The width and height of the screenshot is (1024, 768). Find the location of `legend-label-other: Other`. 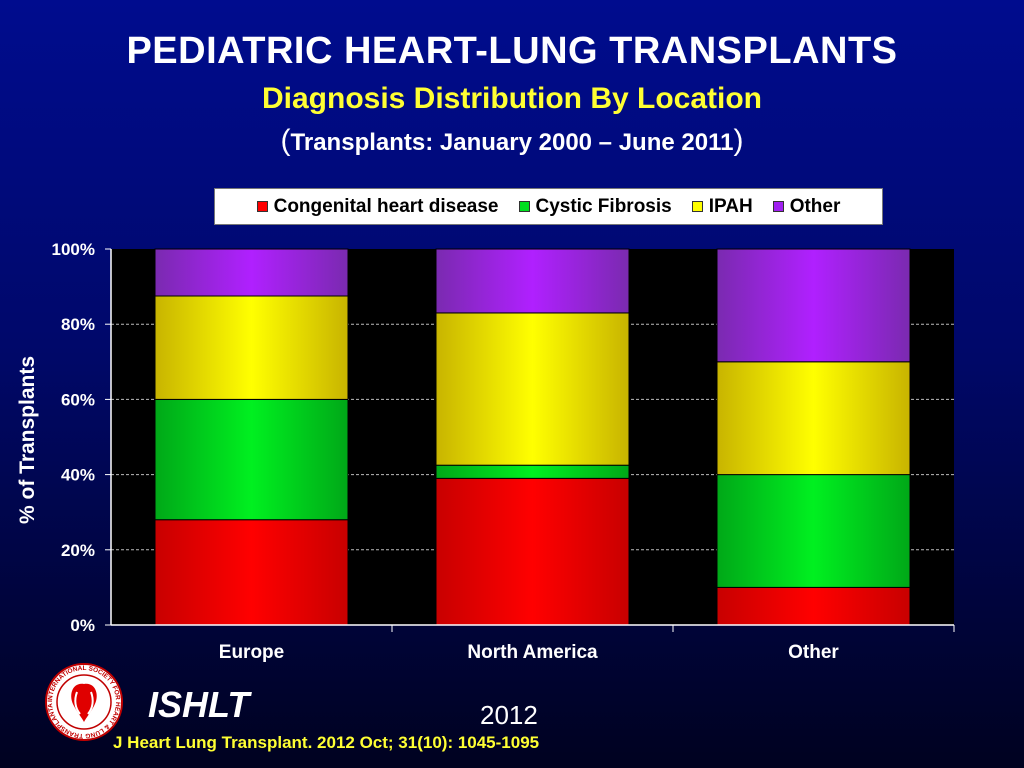

legend-label-other: Other is located at coordinates (815, 206).